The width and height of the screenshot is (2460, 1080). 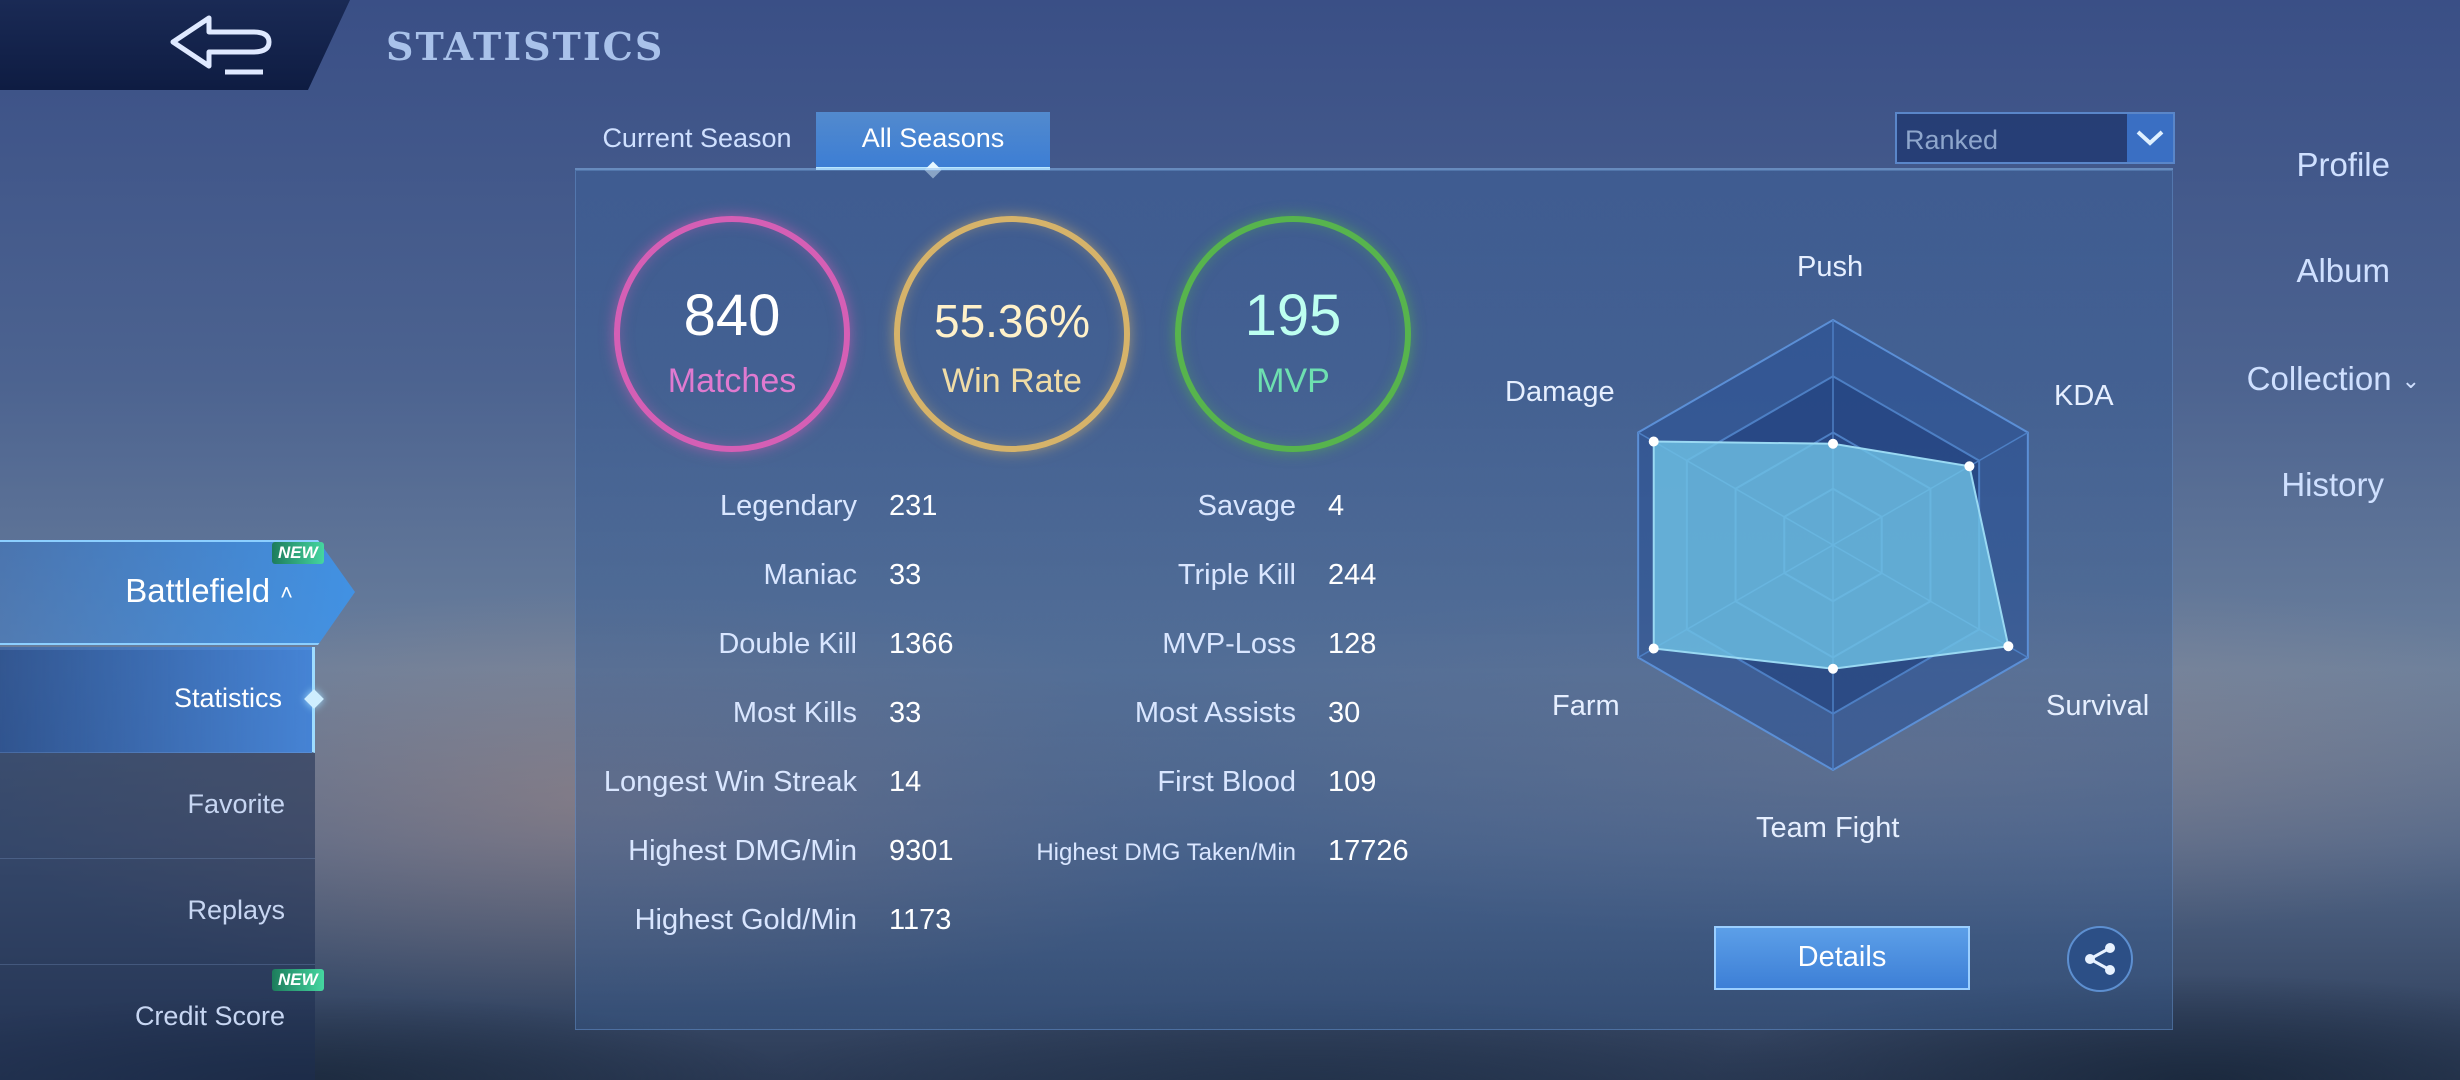 I want to click on sidebar-item-label: History, so click(x=2332, y=484).